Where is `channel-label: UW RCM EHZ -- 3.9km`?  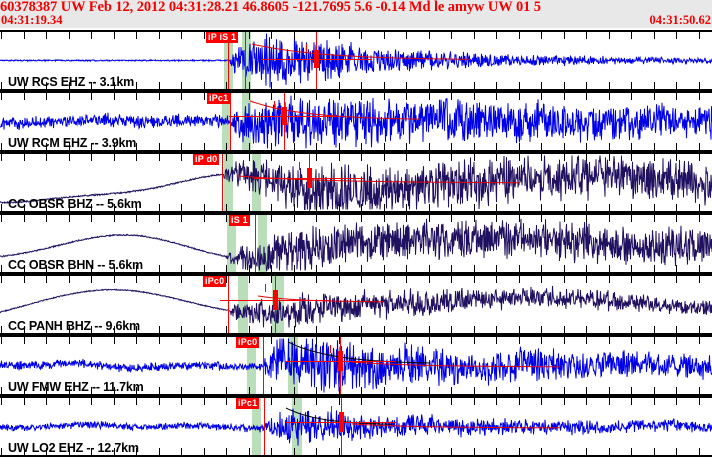 channel-label: UW RCM EHZ -- 3.9km is located at coordinates (72, 143).